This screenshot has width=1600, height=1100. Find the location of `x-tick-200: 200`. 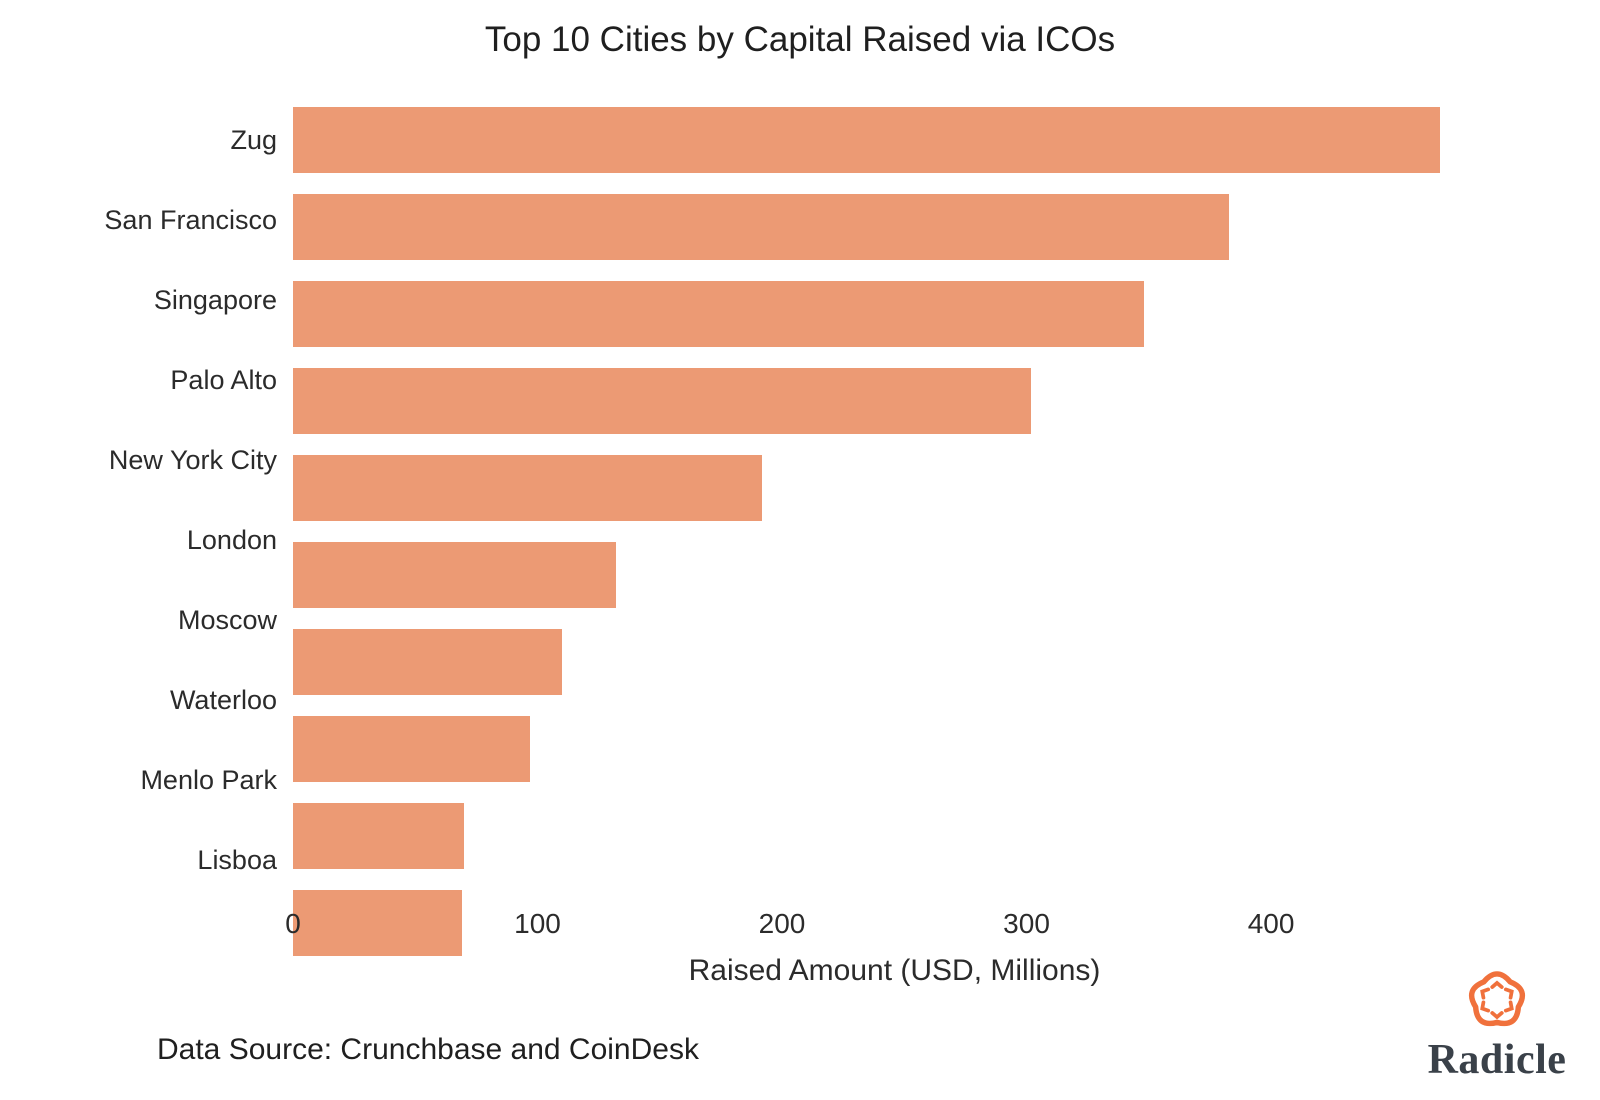

x-tick-200: 200 is located at coordinates (782, 923).